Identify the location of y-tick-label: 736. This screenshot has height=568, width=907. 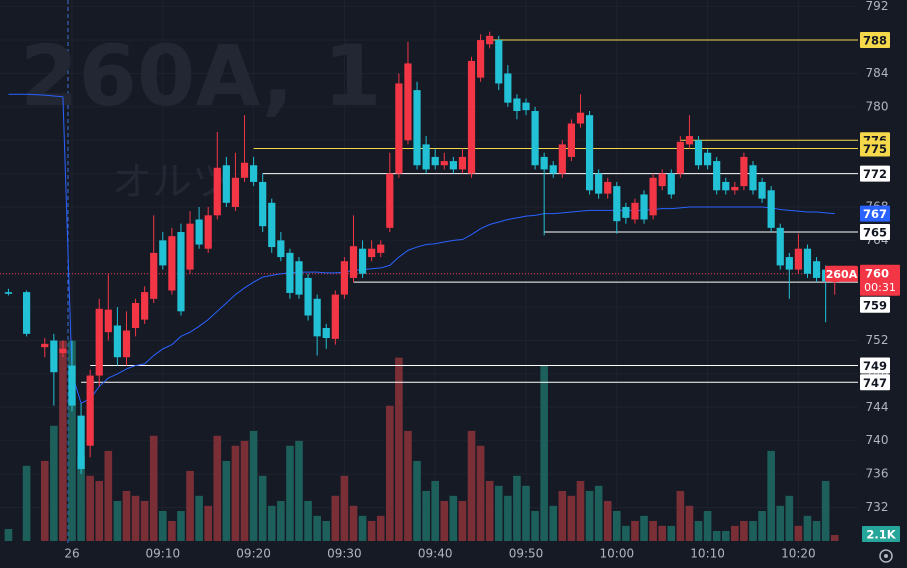
(877, 474).